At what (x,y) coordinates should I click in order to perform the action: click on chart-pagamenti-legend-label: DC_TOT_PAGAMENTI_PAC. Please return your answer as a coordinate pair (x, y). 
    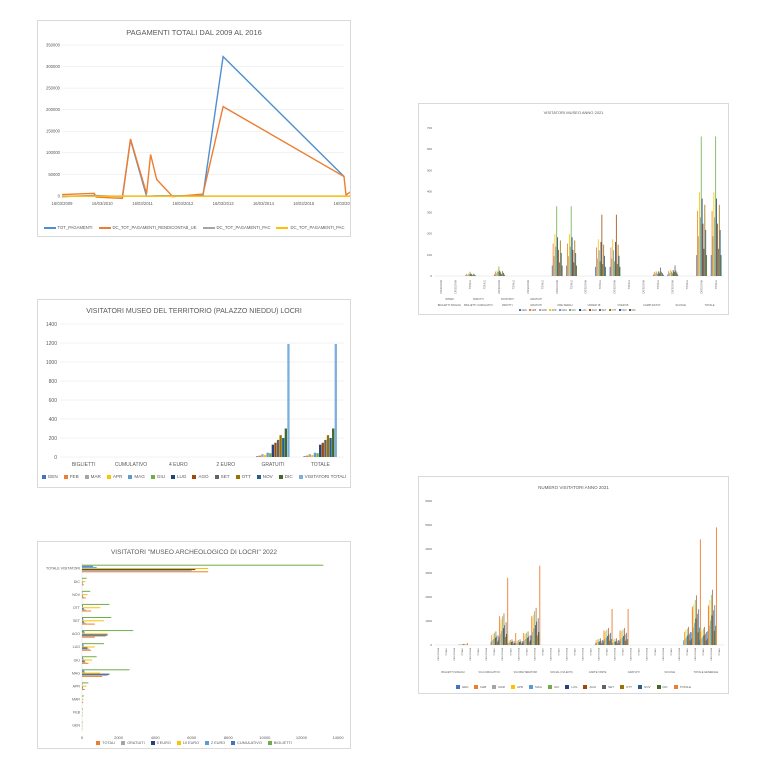
    Looking at the image, I should click on (317, 227).